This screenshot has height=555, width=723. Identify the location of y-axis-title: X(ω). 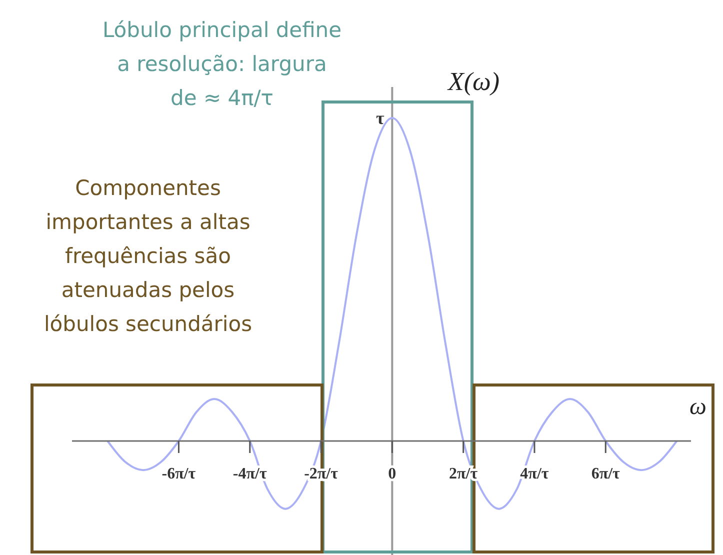
(473, 81).